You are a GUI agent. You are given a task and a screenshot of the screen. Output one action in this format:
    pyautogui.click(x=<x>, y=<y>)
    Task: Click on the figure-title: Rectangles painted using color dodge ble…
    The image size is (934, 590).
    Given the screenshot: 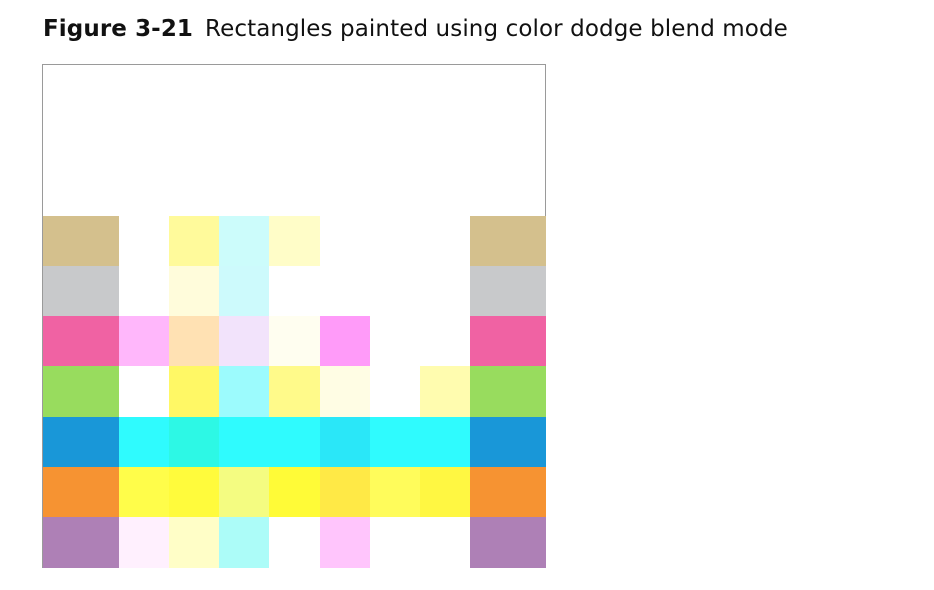 What is the action you would take?
    pyautogui.click(x=496, y=29)
    